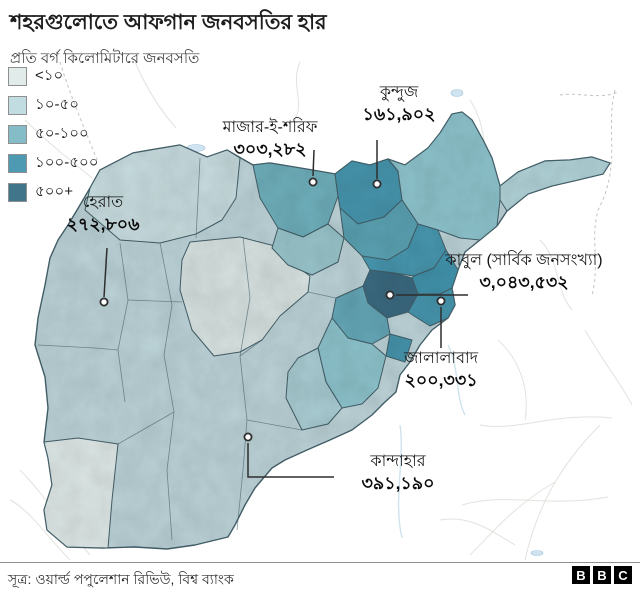 The image size is (640, 590). I want to click on city-label-jalalabad: জালালাবাদ ২০০,৩৩১, so click(441, 370).